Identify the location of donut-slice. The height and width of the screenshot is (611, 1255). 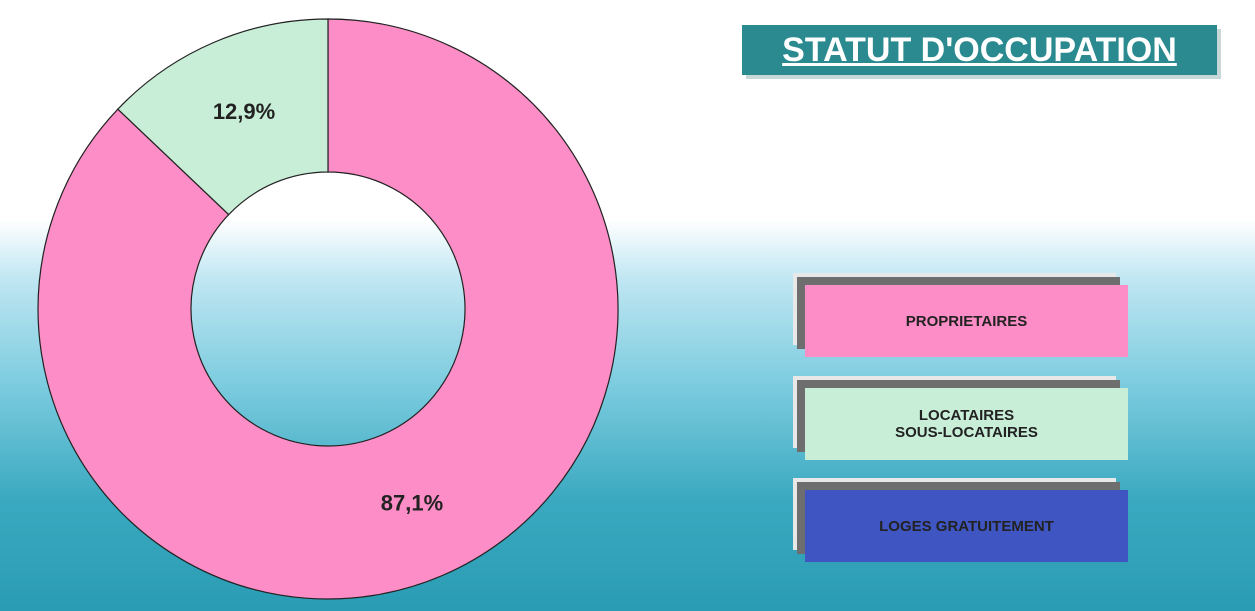
(223, 117).